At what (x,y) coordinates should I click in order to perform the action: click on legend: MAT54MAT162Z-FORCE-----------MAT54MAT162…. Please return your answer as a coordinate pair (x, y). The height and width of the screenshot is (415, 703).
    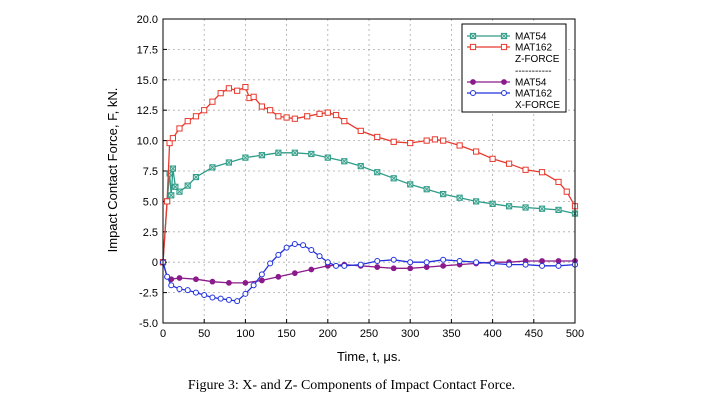
    Looking at the image, I should click on (514, 68).